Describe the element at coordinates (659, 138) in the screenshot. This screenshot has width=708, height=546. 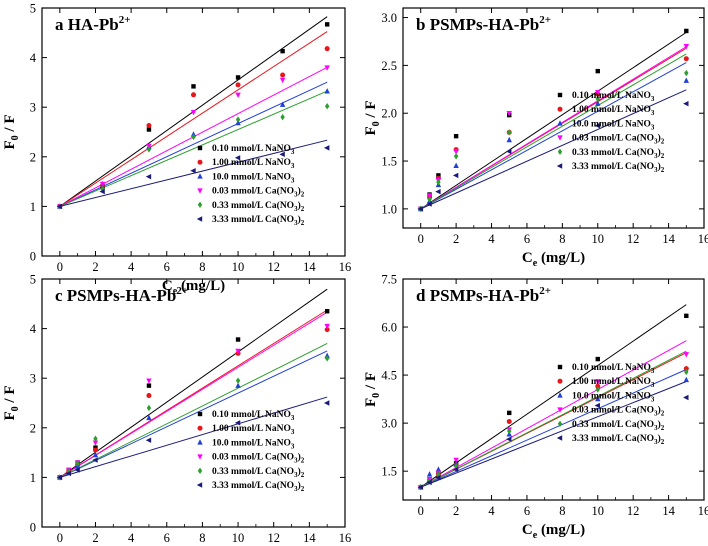
I see `panel-b-legend-suffix-3: )` at that location.